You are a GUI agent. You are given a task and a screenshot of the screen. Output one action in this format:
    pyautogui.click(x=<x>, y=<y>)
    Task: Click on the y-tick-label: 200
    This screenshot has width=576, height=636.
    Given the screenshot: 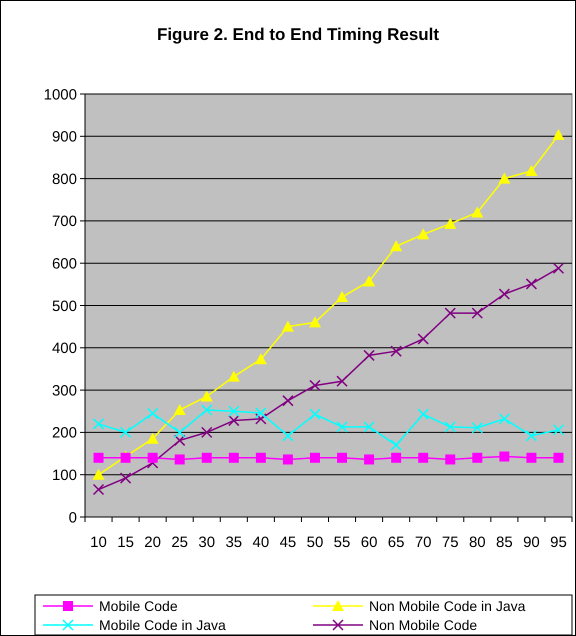 What is the action you would take?
    pyautogui.click(x=64, y=433)
    